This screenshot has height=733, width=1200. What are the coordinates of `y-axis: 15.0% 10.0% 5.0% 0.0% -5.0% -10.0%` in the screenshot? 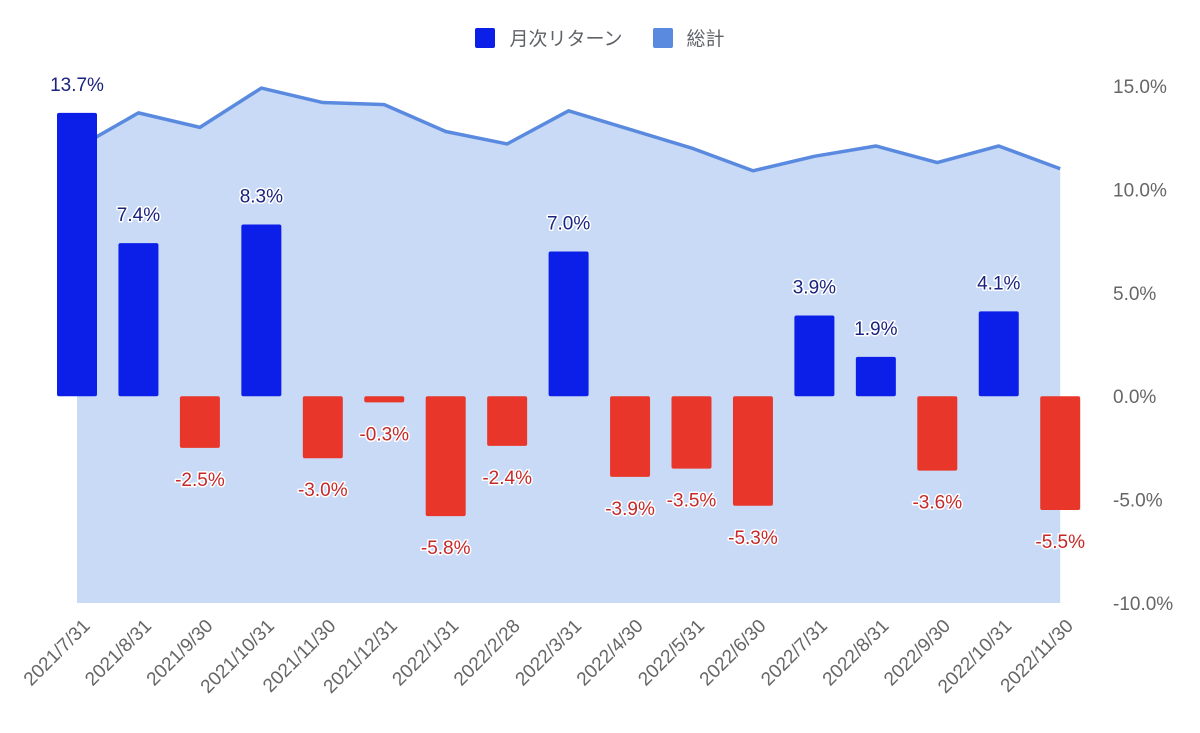 It's located at (1143, 346).